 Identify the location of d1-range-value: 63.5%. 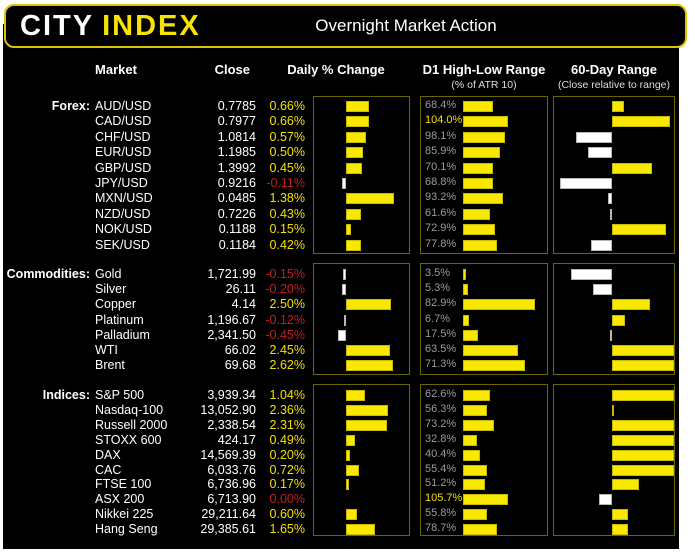
(441, 349).